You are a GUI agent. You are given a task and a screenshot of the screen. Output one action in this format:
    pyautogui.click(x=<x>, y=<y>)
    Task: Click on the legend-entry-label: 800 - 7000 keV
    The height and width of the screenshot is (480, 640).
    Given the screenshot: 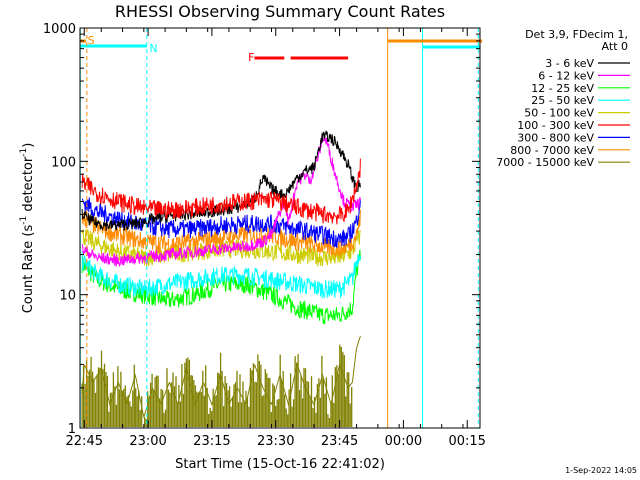 What is the action you would take?
    pyautogui.click(x=552, y=150)
    